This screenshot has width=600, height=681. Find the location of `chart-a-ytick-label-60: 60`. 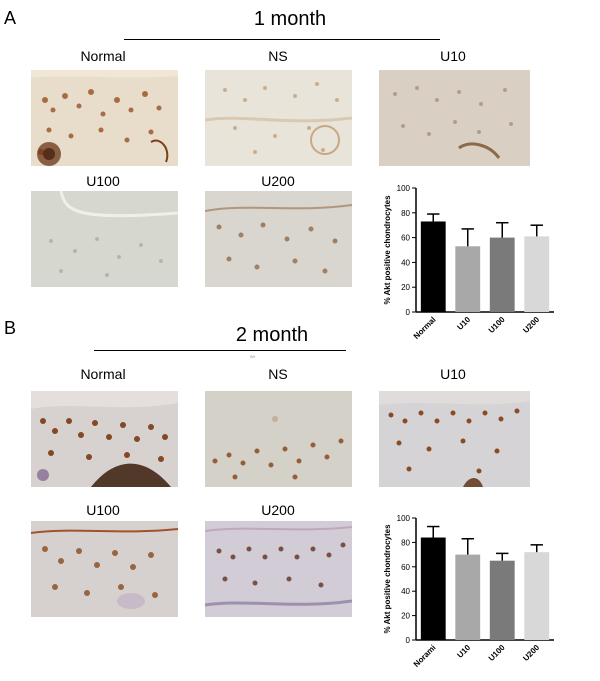

chart-a-ytick-label-60: 60 is located at coordinates (405, 238).